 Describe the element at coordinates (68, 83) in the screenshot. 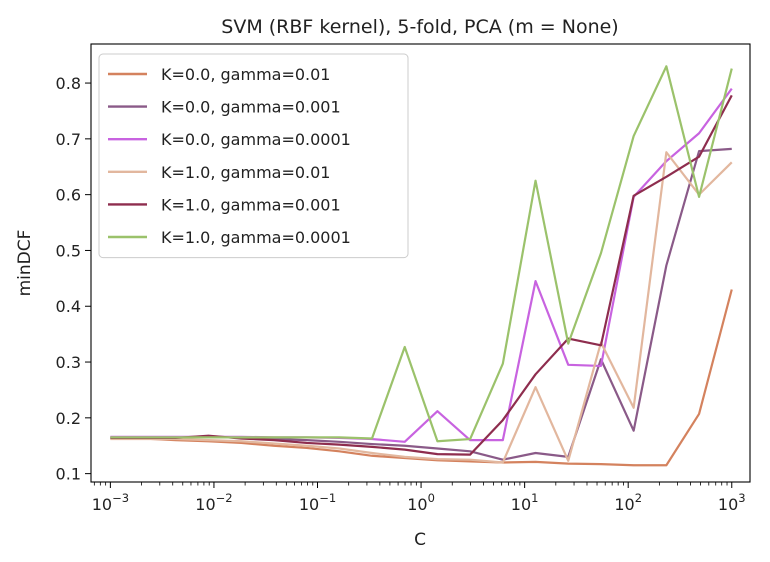

I see `y-tick-label: 0.8` at that location.